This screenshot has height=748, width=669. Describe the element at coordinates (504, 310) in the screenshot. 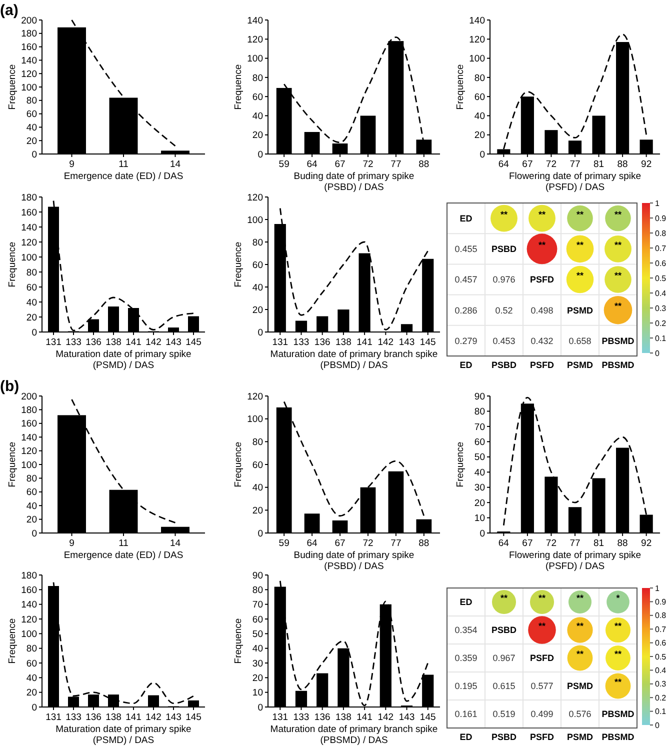

I see `text: 0.52` at that location.